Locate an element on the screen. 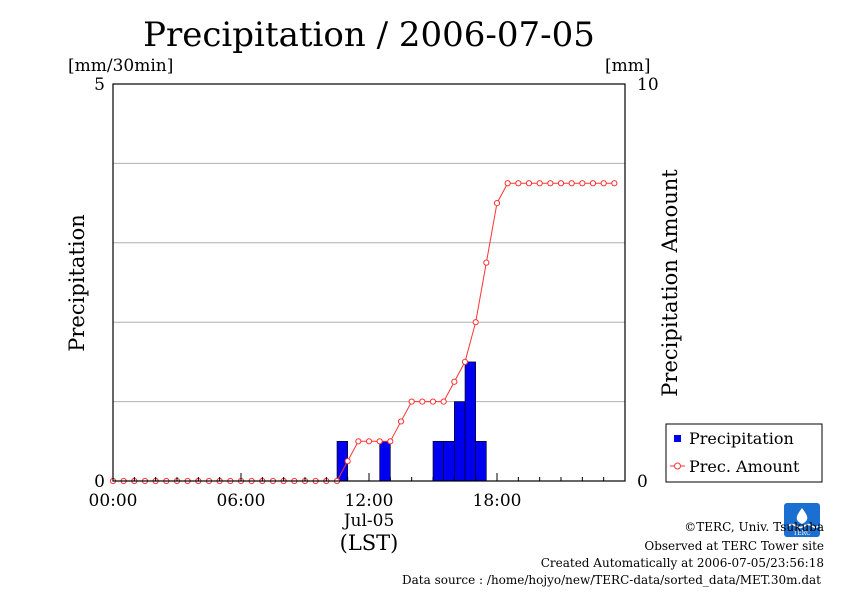  legend-precipitation-label: Precipitation is located at coordinates (741, 438).